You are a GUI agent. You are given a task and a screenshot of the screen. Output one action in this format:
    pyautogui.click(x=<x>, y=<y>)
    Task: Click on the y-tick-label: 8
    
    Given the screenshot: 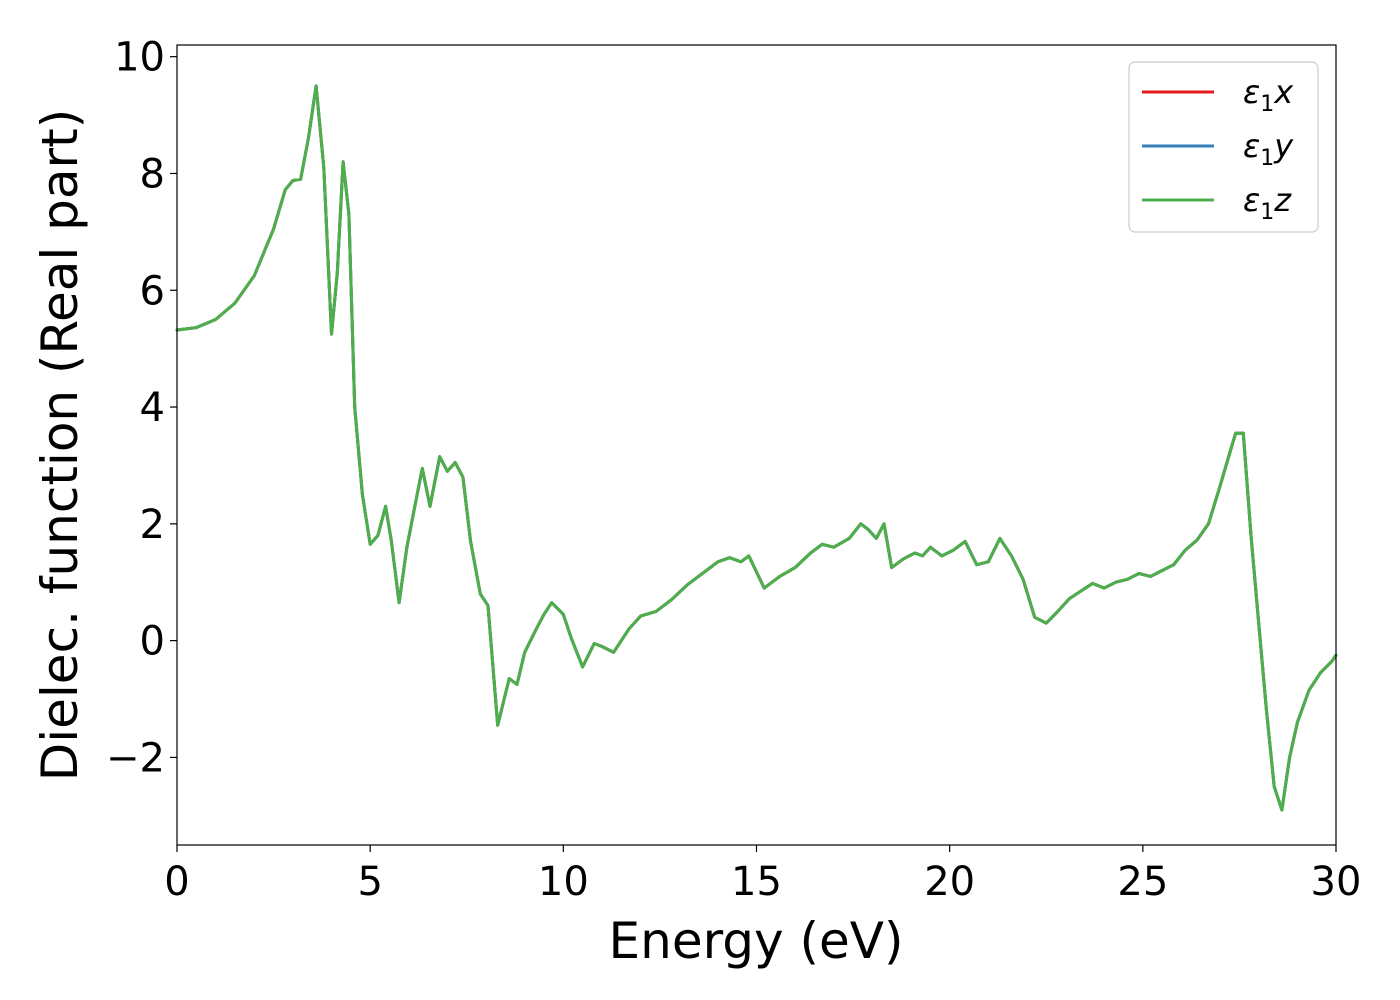 What is the action you would take?
    pyautogui.click(x=152, y=174)
    